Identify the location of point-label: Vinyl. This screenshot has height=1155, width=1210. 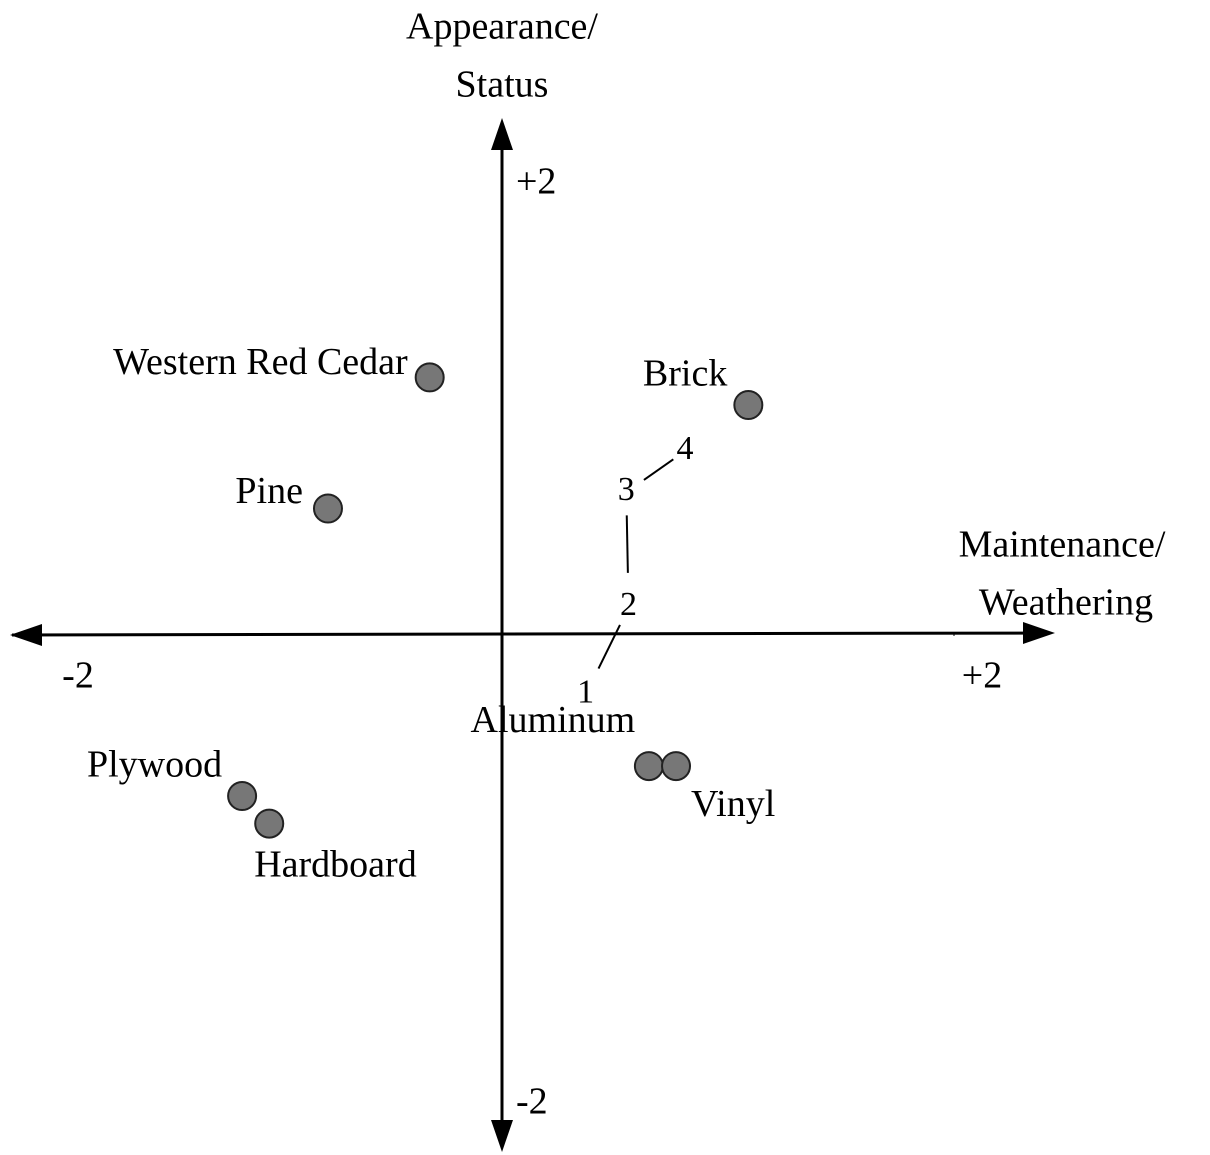
(733, 804).